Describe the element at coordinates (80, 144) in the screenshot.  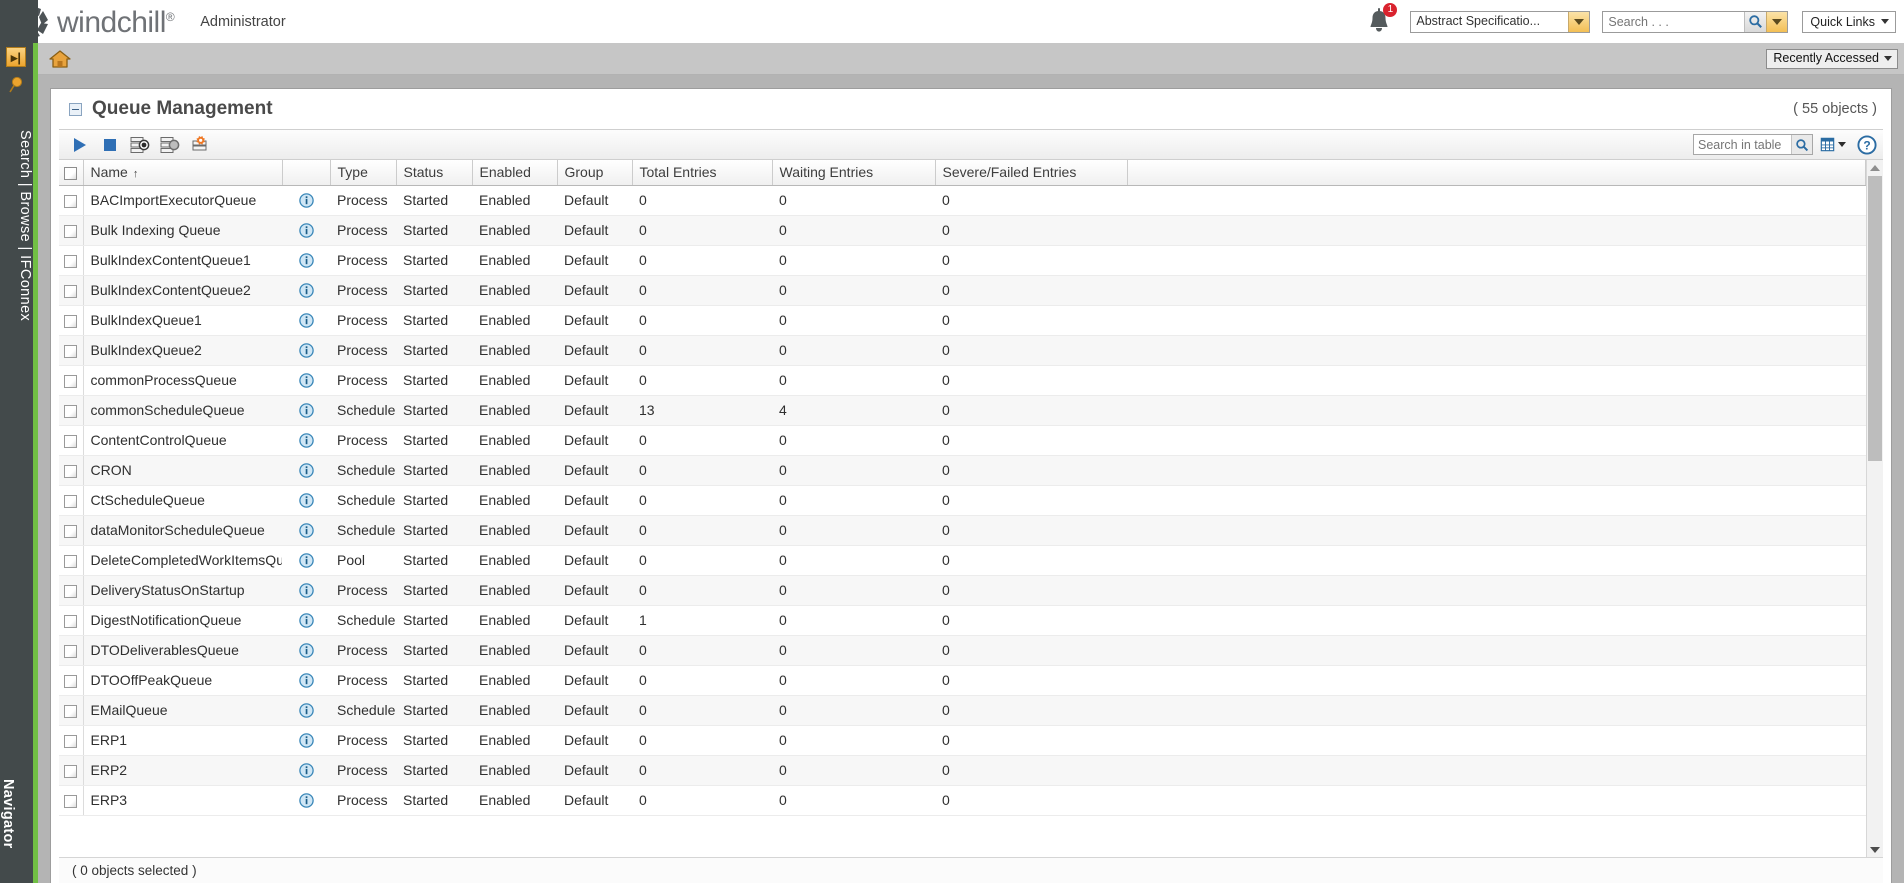
I see `start-queue-button` at that location.